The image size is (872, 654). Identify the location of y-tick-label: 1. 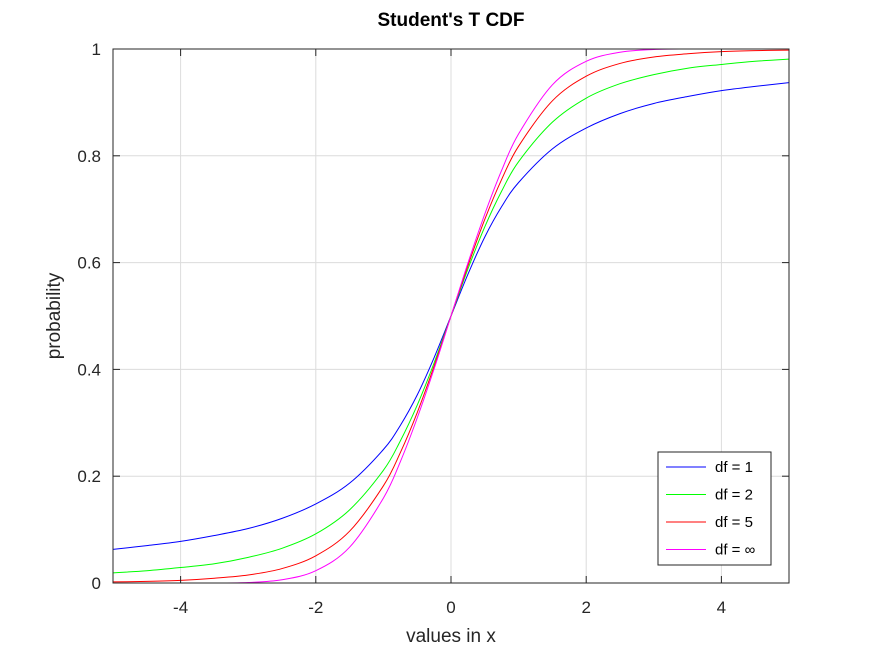
(96, 49).